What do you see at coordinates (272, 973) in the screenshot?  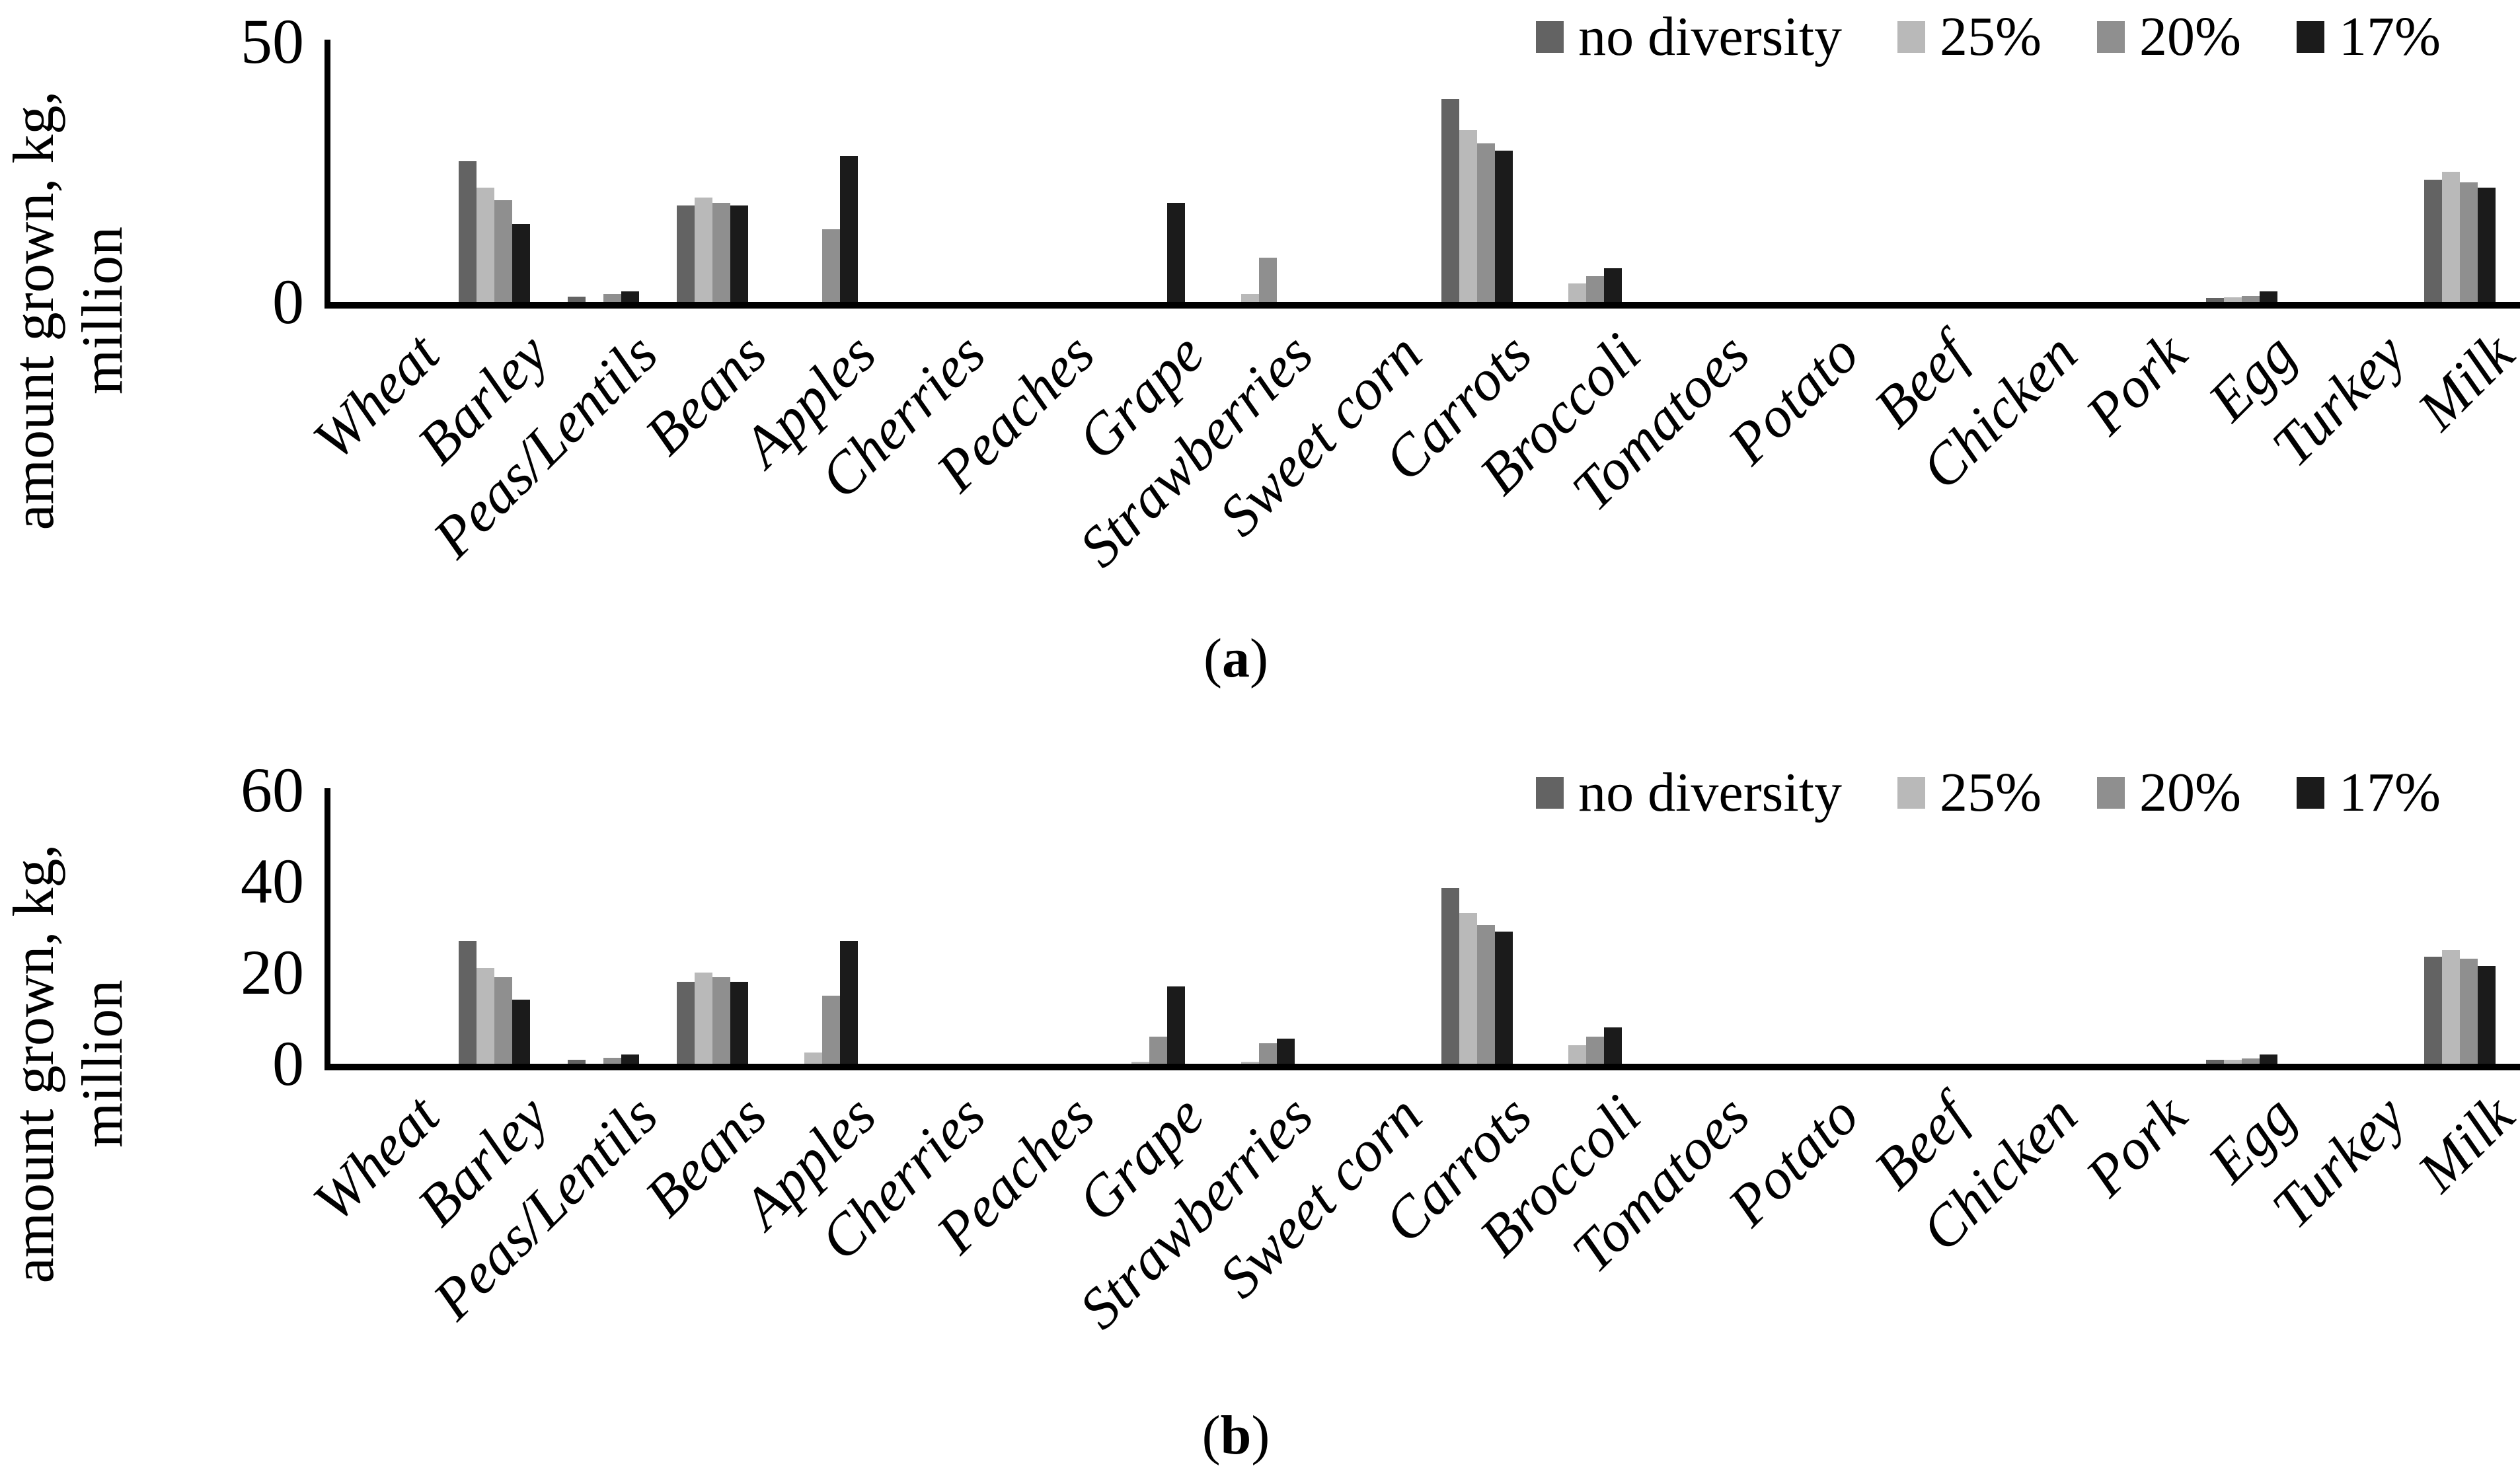 I see `y-tick-label-chart-b: 20` at bounding box center [272, 973].